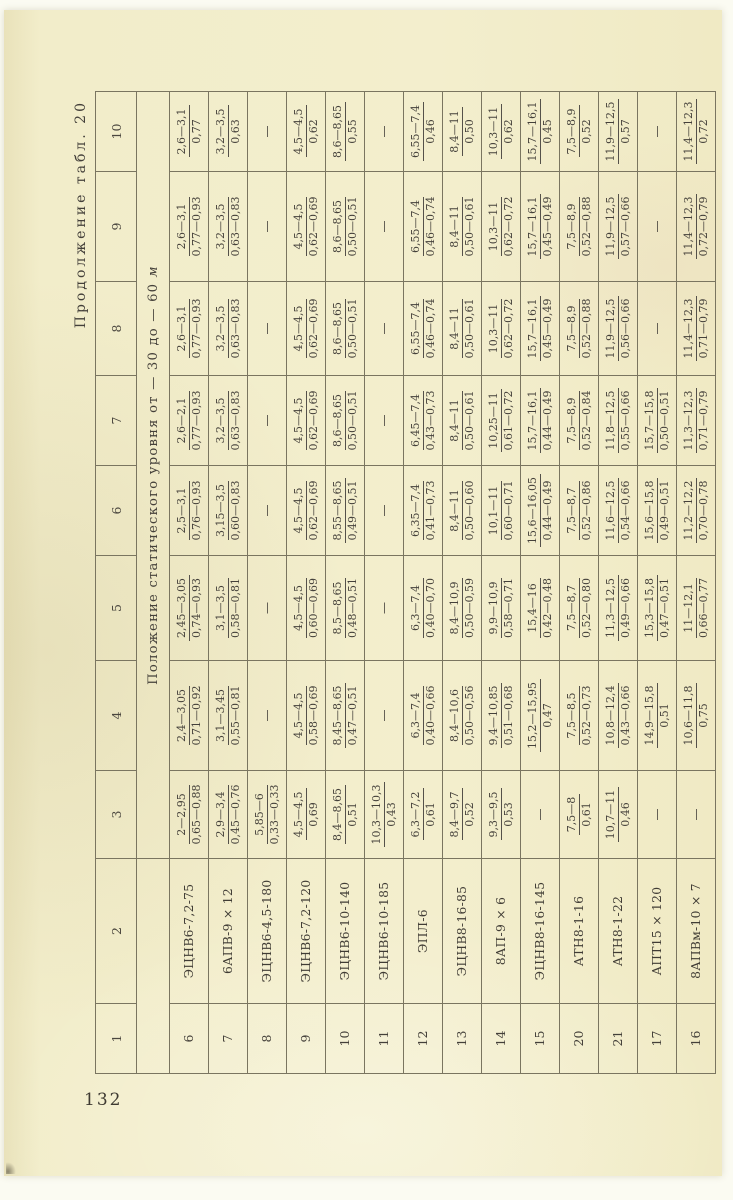 The height and width of the screenshot is (1200, 733). I want to click on page-number: 132, so click(103, 1100).